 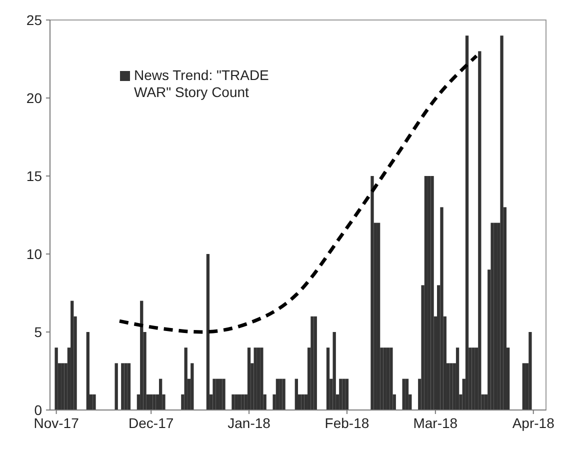 What do you see at coordinates (533, 423) in the screenshot?
I see `x-tick-label: Apr-18` at bounding box center [533, 423].